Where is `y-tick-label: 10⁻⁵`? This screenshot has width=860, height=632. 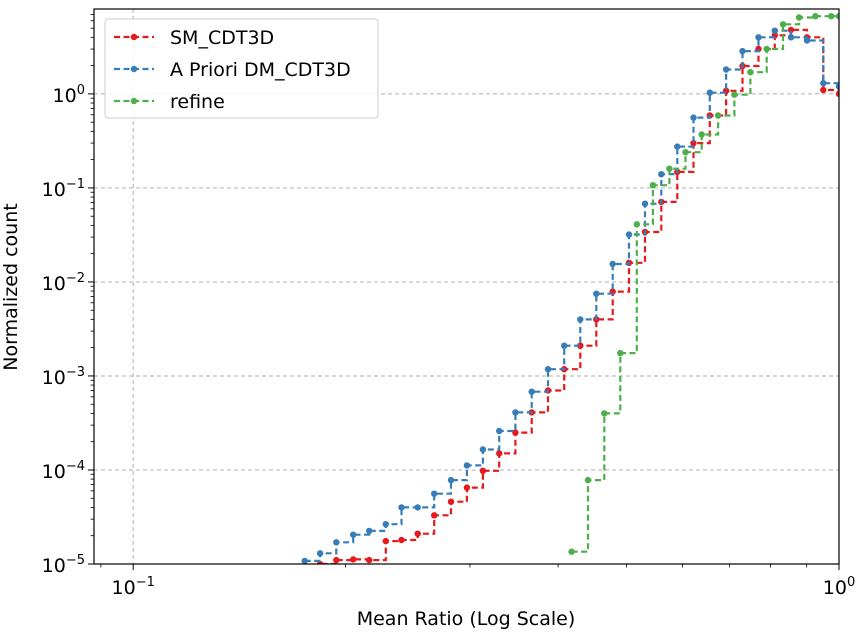 y-tick-label: 10⁻⁵ is located at coordinates (63, 565).